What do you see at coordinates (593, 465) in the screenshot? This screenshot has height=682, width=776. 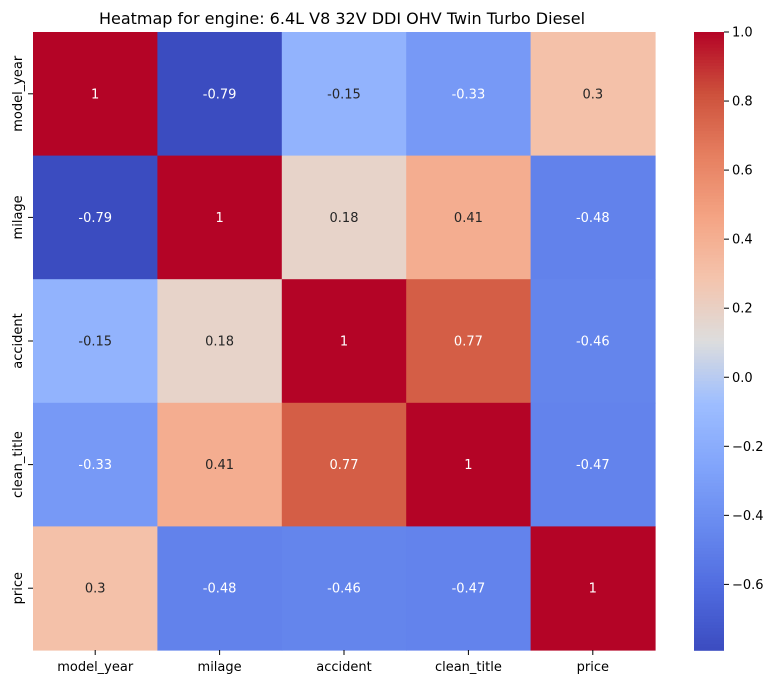 I see `heatmap-cell-label: -0.47` at bounding box center [593, 465].